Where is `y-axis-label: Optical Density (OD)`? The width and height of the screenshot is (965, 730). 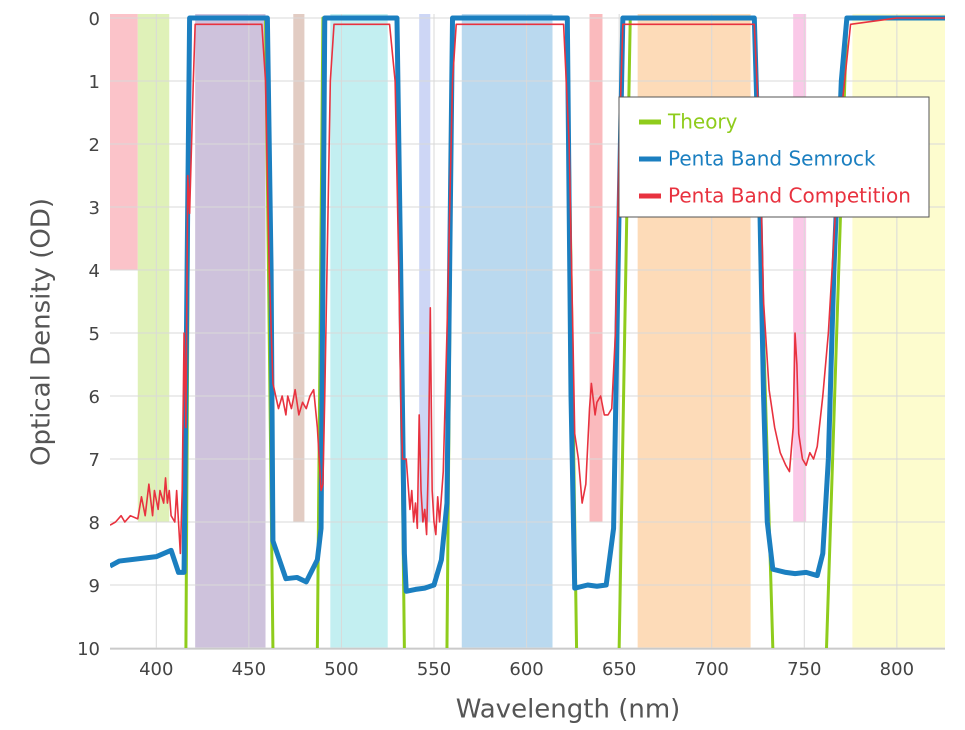 y-axis-label: Optical Density (OD) is located at coordinates (42, 332).